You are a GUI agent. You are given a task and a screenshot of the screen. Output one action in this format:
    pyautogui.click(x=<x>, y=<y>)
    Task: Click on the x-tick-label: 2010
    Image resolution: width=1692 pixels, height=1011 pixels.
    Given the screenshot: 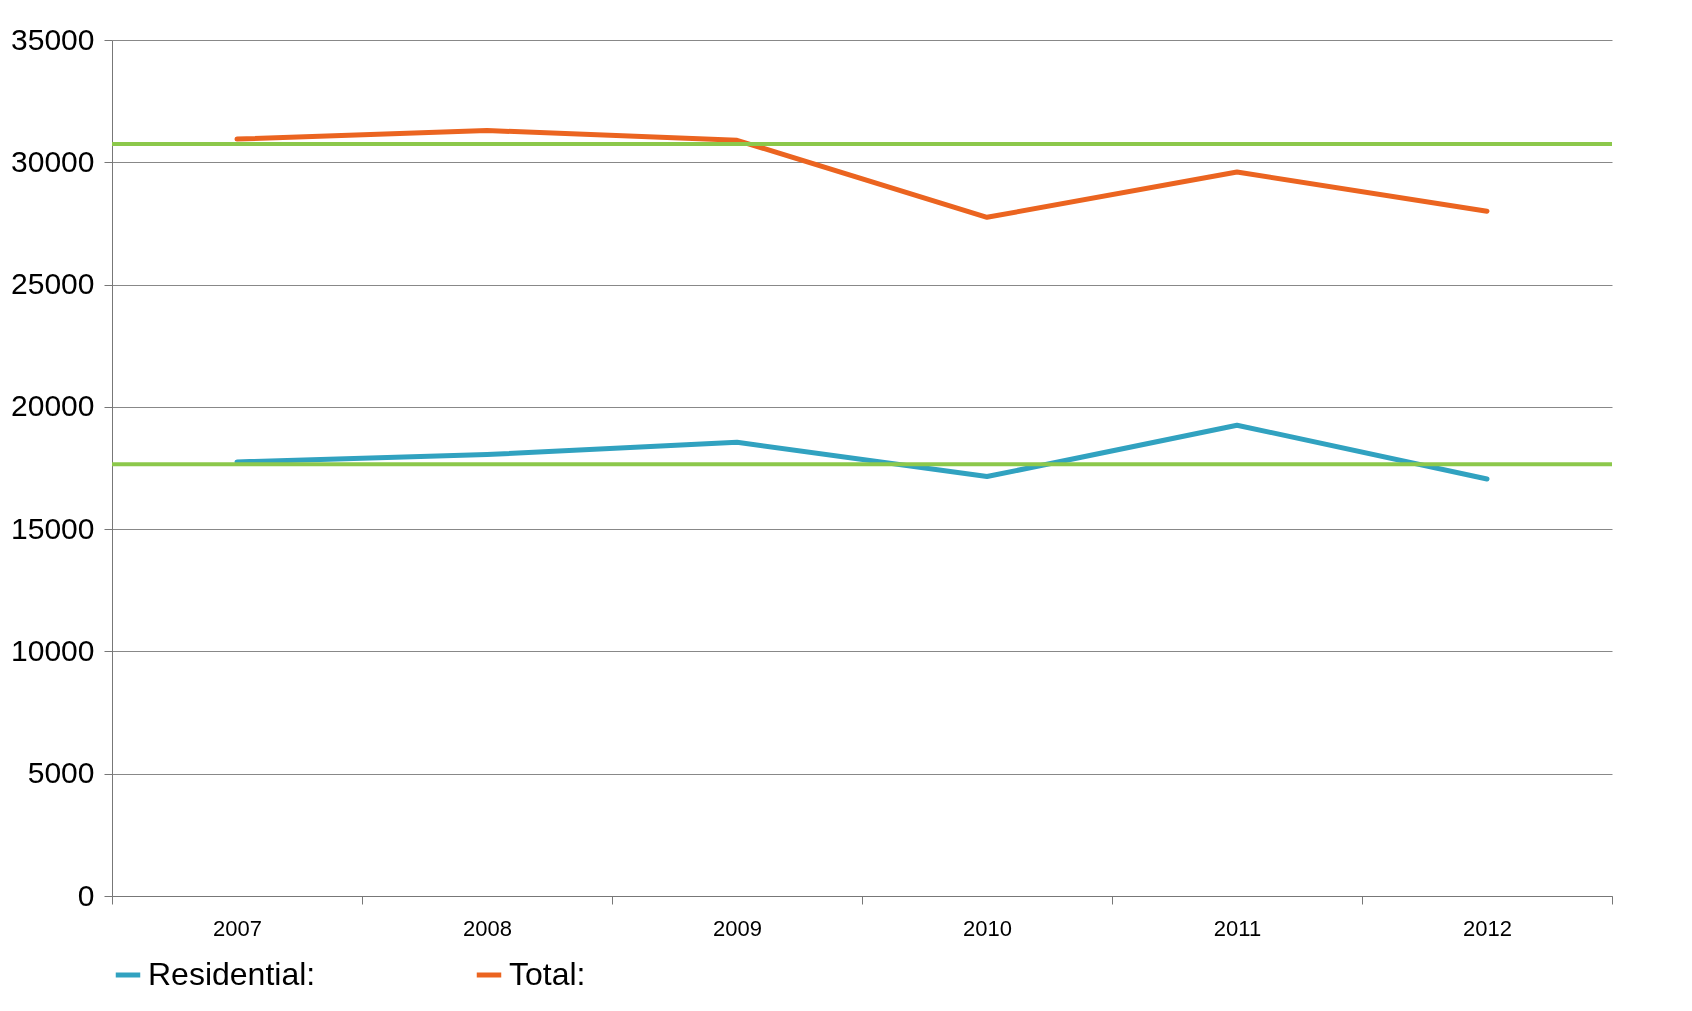 What is the action you would take?
    pyautogui.click(x=987, y=928)
    